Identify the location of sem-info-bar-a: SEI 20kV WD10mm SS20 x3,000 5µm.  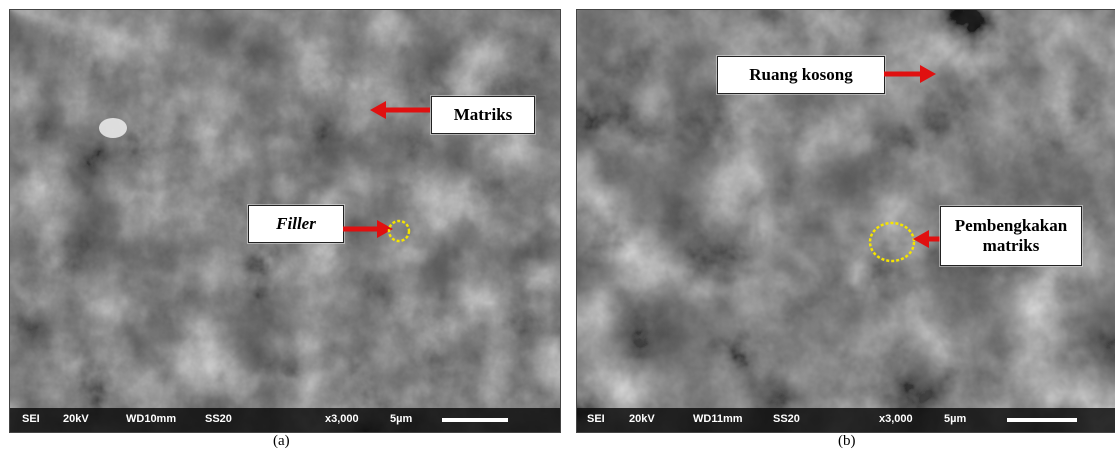
(285, 420).